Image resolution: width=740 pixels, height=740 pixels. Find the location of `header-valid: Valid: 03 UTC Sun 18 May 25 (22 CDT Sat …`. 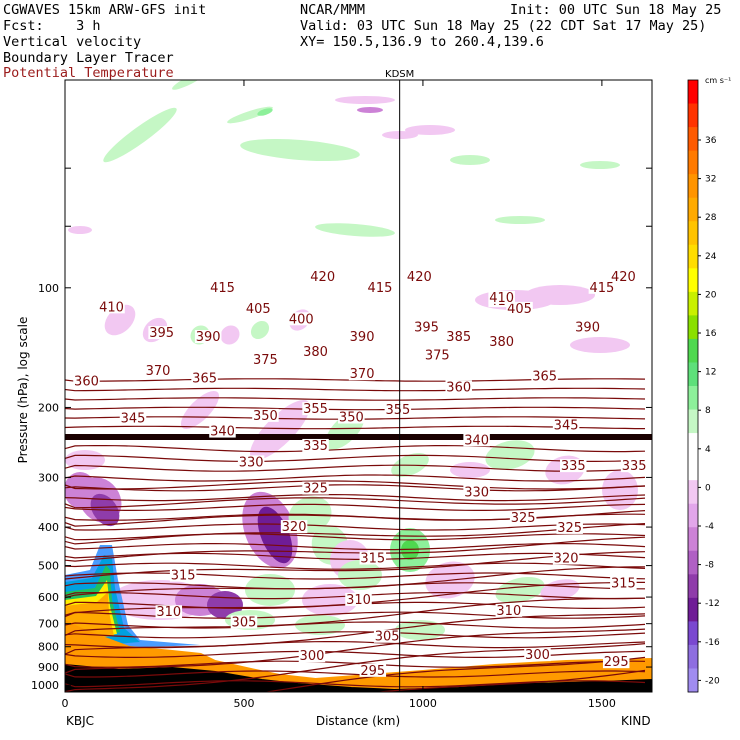

header-valid: Valid: 03 UTC Sun 18 May 25 (22 CDT Sat … is located at coordinates (503, 26).